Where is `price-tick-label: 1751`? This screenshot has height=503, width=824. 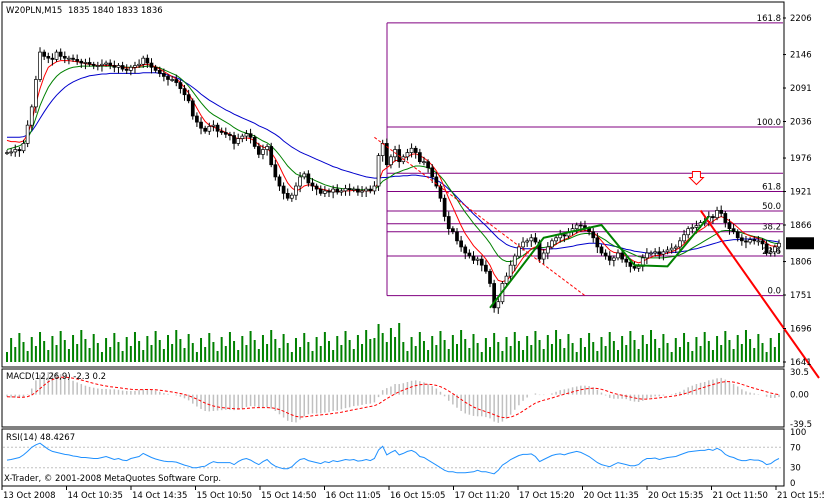
price-tick-label: 1751 is located at coordinates (801, 296).